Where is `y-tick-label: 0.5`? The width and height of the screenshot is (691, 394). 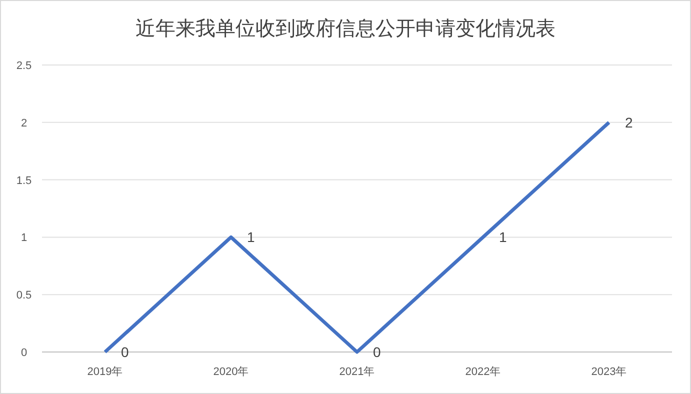 y-tick-label: 0.5 is located at coordinates (24, 296).